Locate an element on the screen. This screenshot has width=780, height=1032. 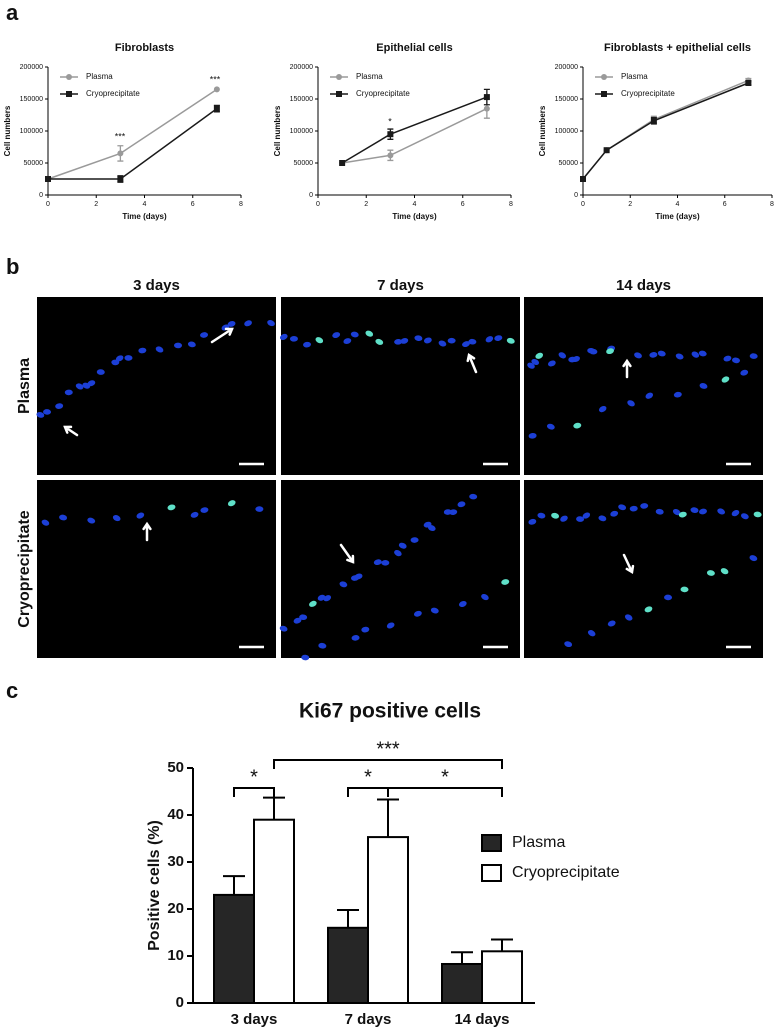
micrograph-background is located at coordinates (156, 569).